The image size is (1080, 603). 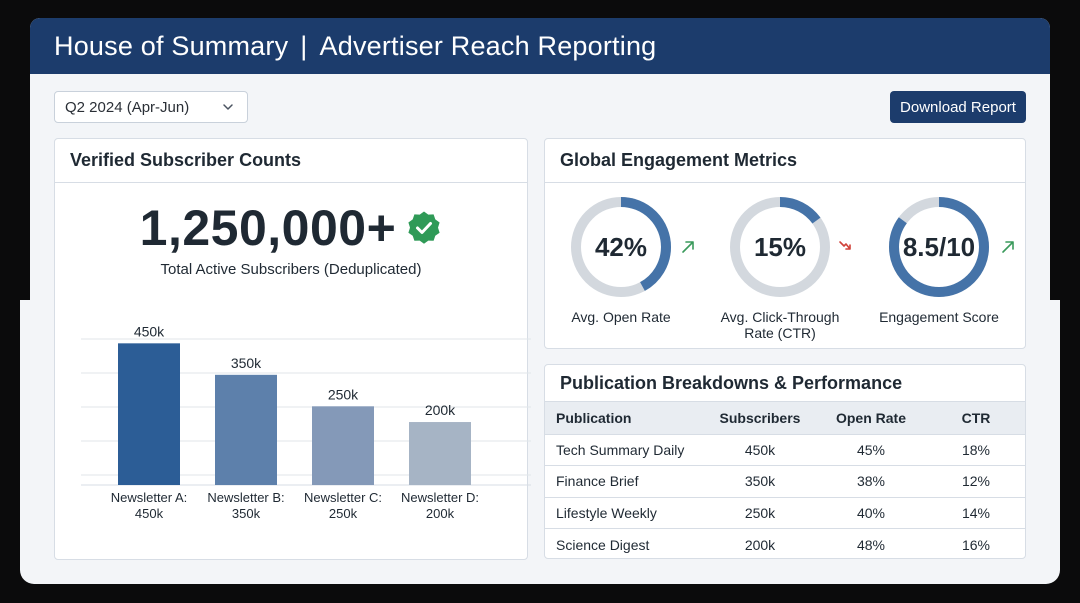 I want to click on category-label: Newsletter D:, so click(x=440, y=497).